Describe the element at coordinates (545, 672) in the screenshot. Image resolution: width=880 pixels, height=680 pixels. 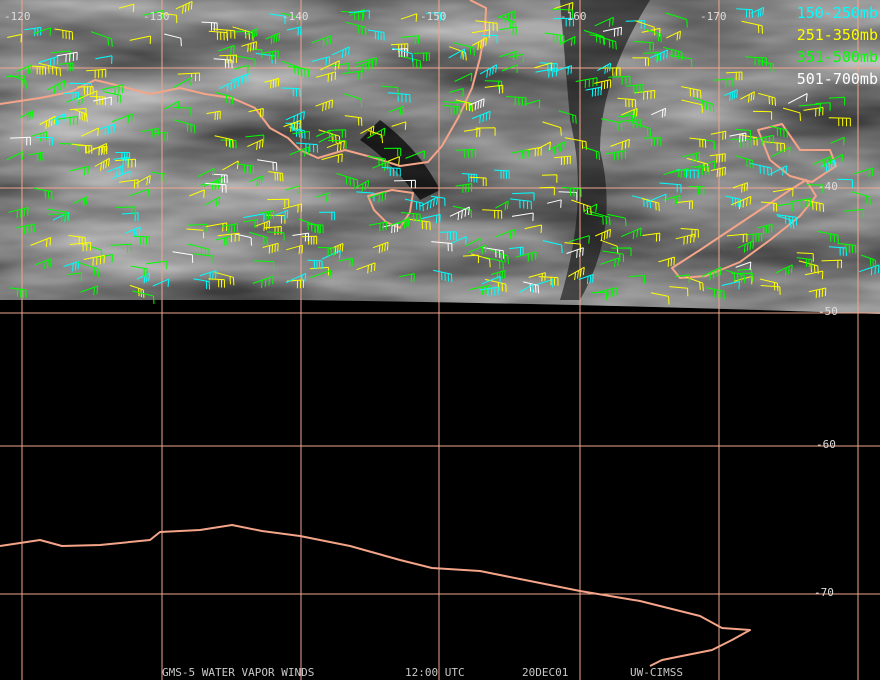
I see `footer-date: 20DEC01` at that location.